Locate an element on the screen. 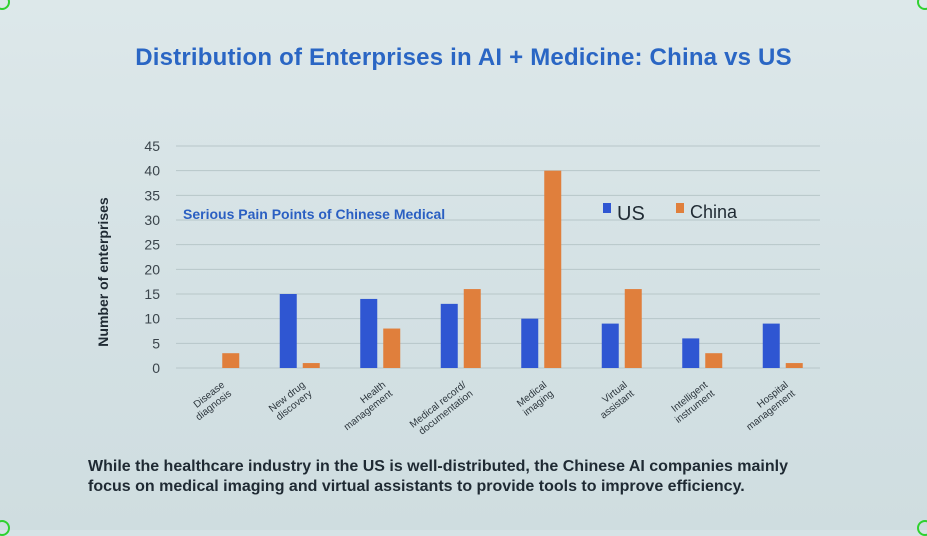  y-tick-label: 45 is located at coordinates (152, 146).